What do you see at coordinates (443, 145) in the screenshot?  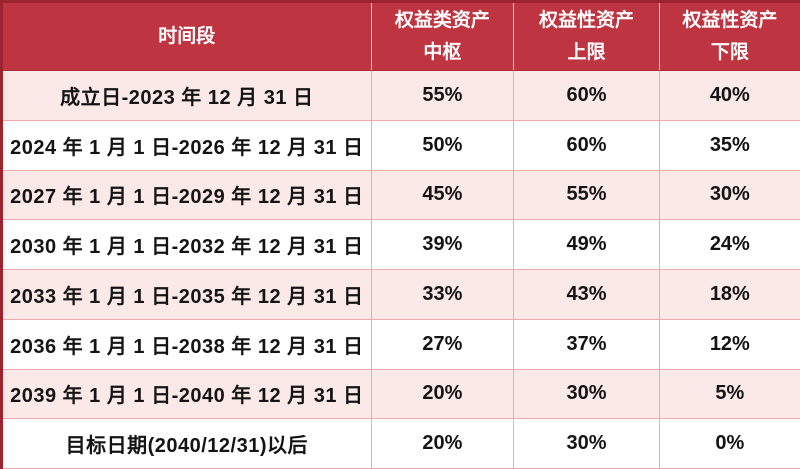 I see `center-value-cell: 50%` at bounding box center [443, 145].